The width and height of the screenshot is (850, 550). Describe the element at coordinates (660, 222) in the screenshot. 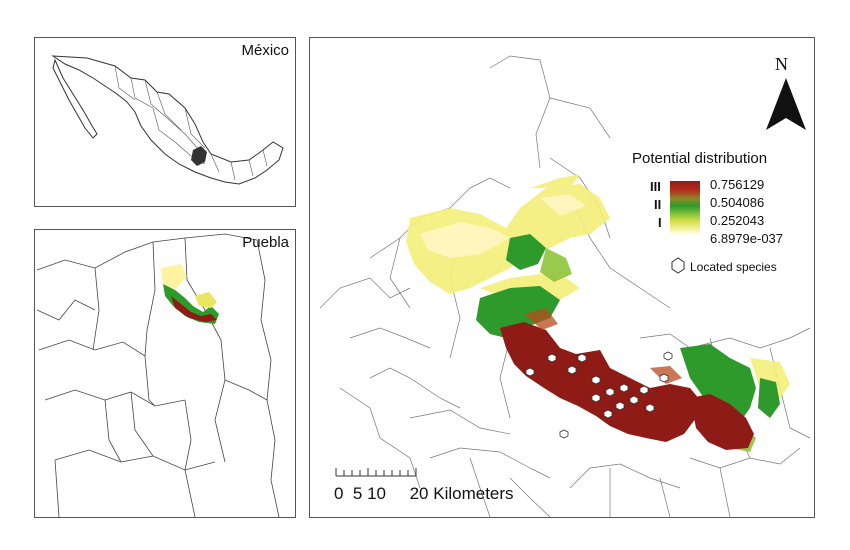

I see `legend-class-i: I` at that location.